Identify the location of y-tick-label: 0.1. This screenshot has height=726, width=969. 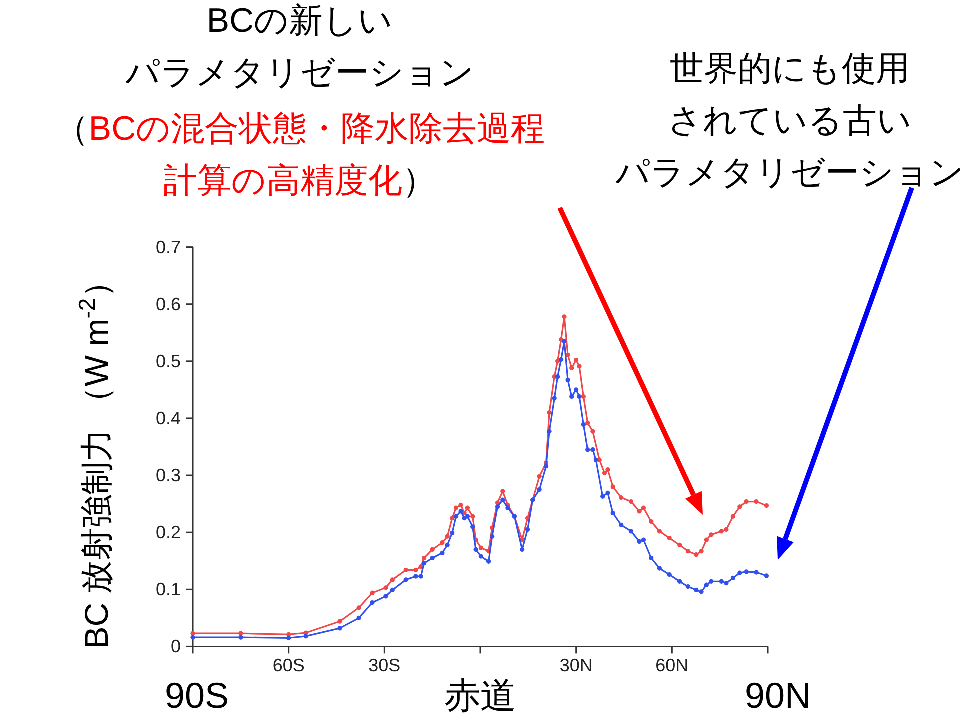
(168, 590).